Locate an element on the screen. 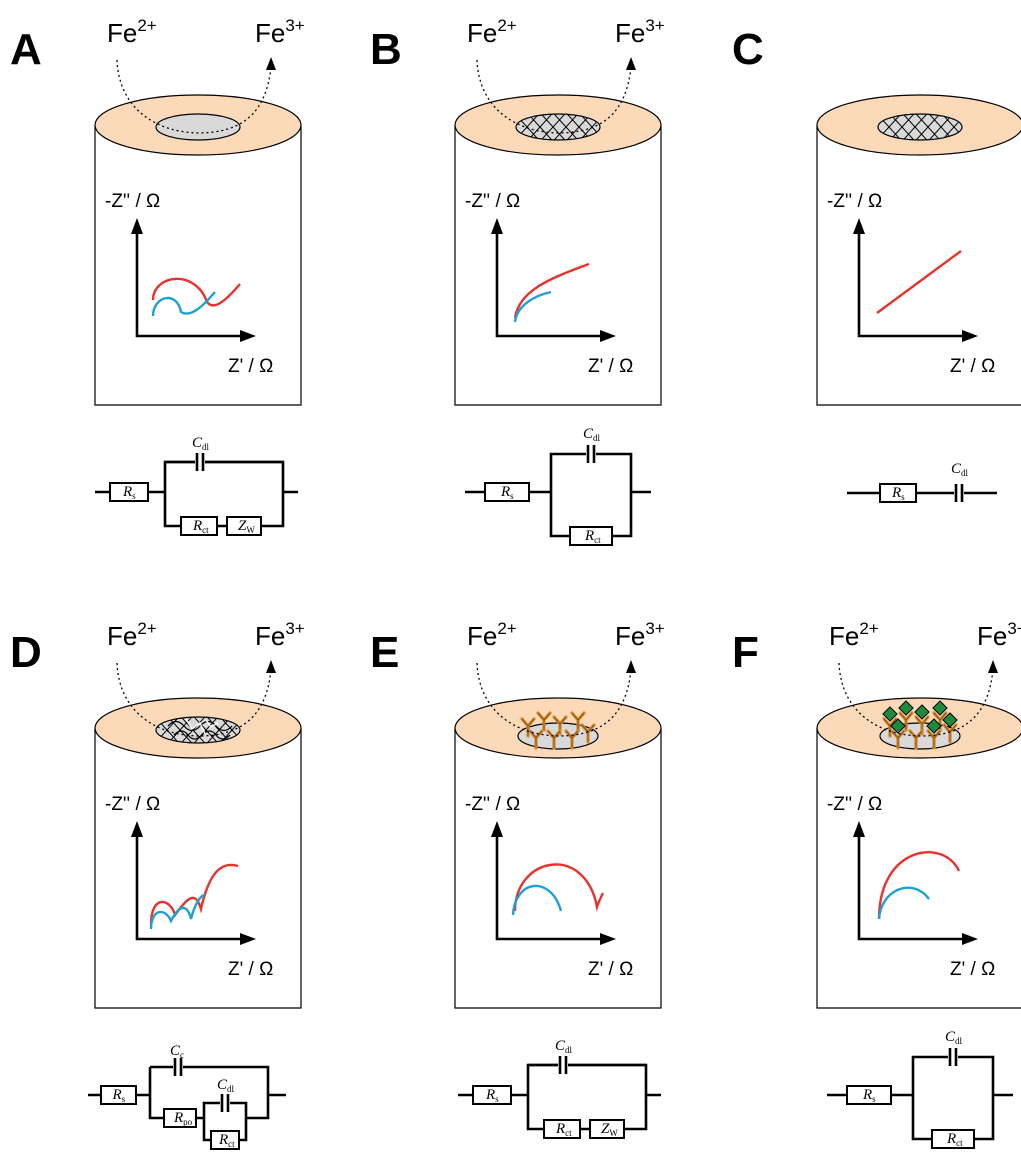  equivalent-circuit: Rs Cdl is located at coordinates (922, 482).